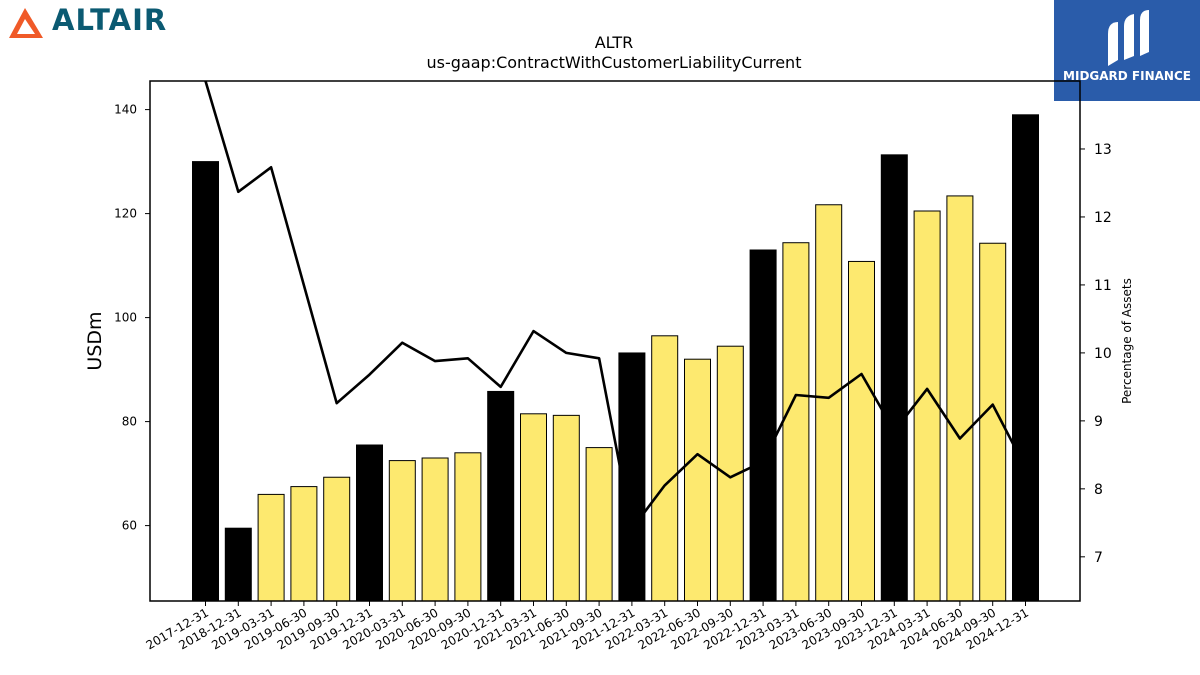 This screenshot has height=675, width=1200. I want to click on y2-tick-label: 12, so click(1103, 218).